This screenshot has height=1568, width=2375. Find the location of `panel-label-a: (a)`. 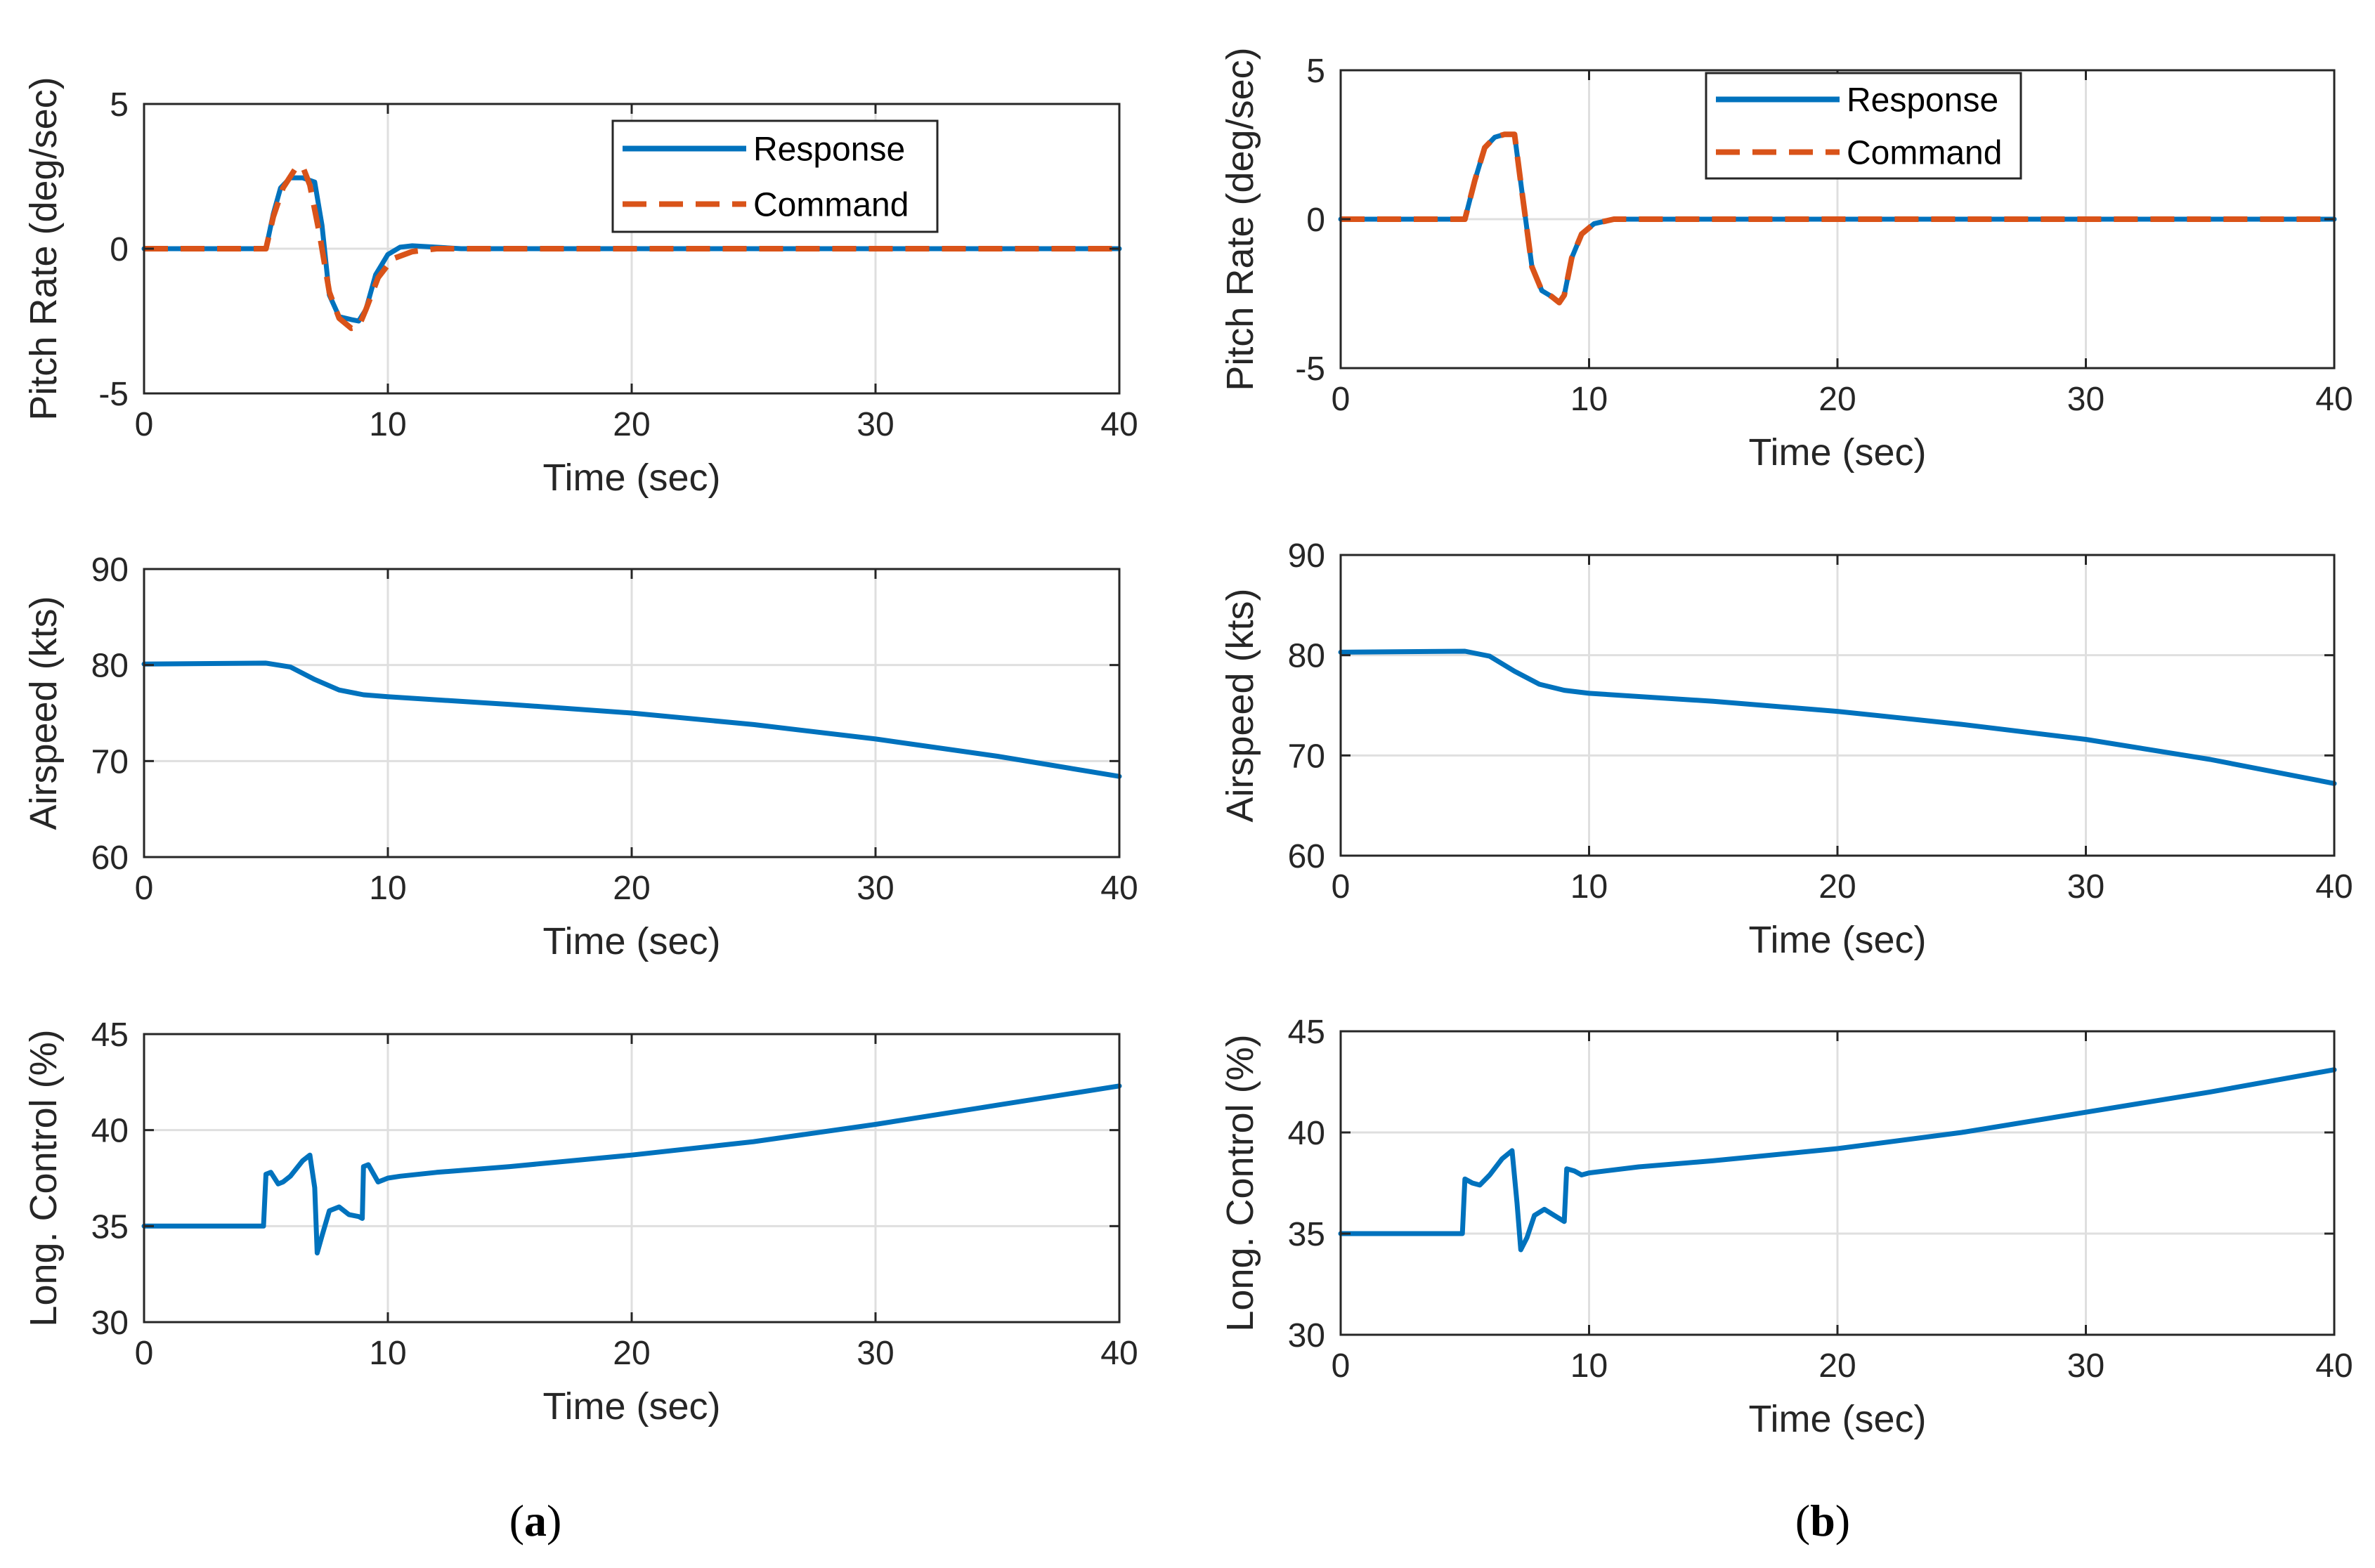

panel-label-a: (a) is located at coordinates (535, 1521).